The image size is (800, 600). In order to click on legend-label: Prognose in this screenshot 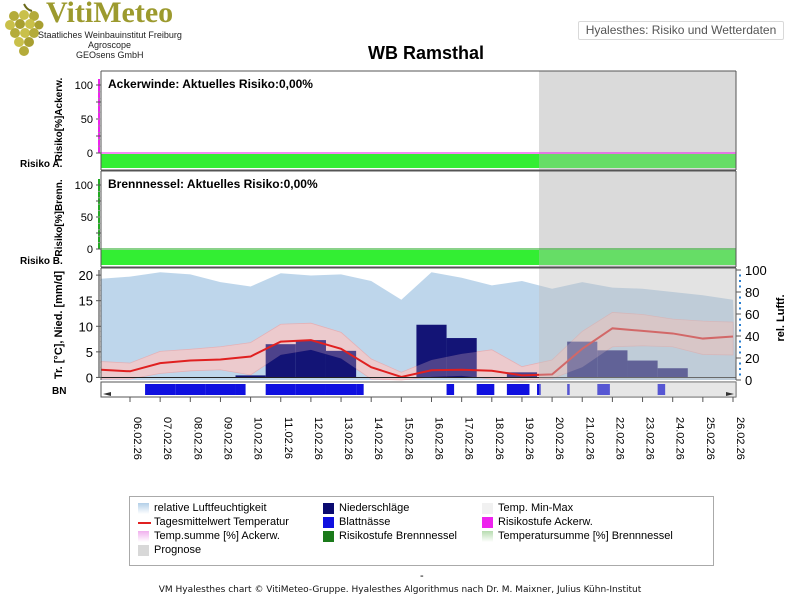, I will do `click(178, 550)`.